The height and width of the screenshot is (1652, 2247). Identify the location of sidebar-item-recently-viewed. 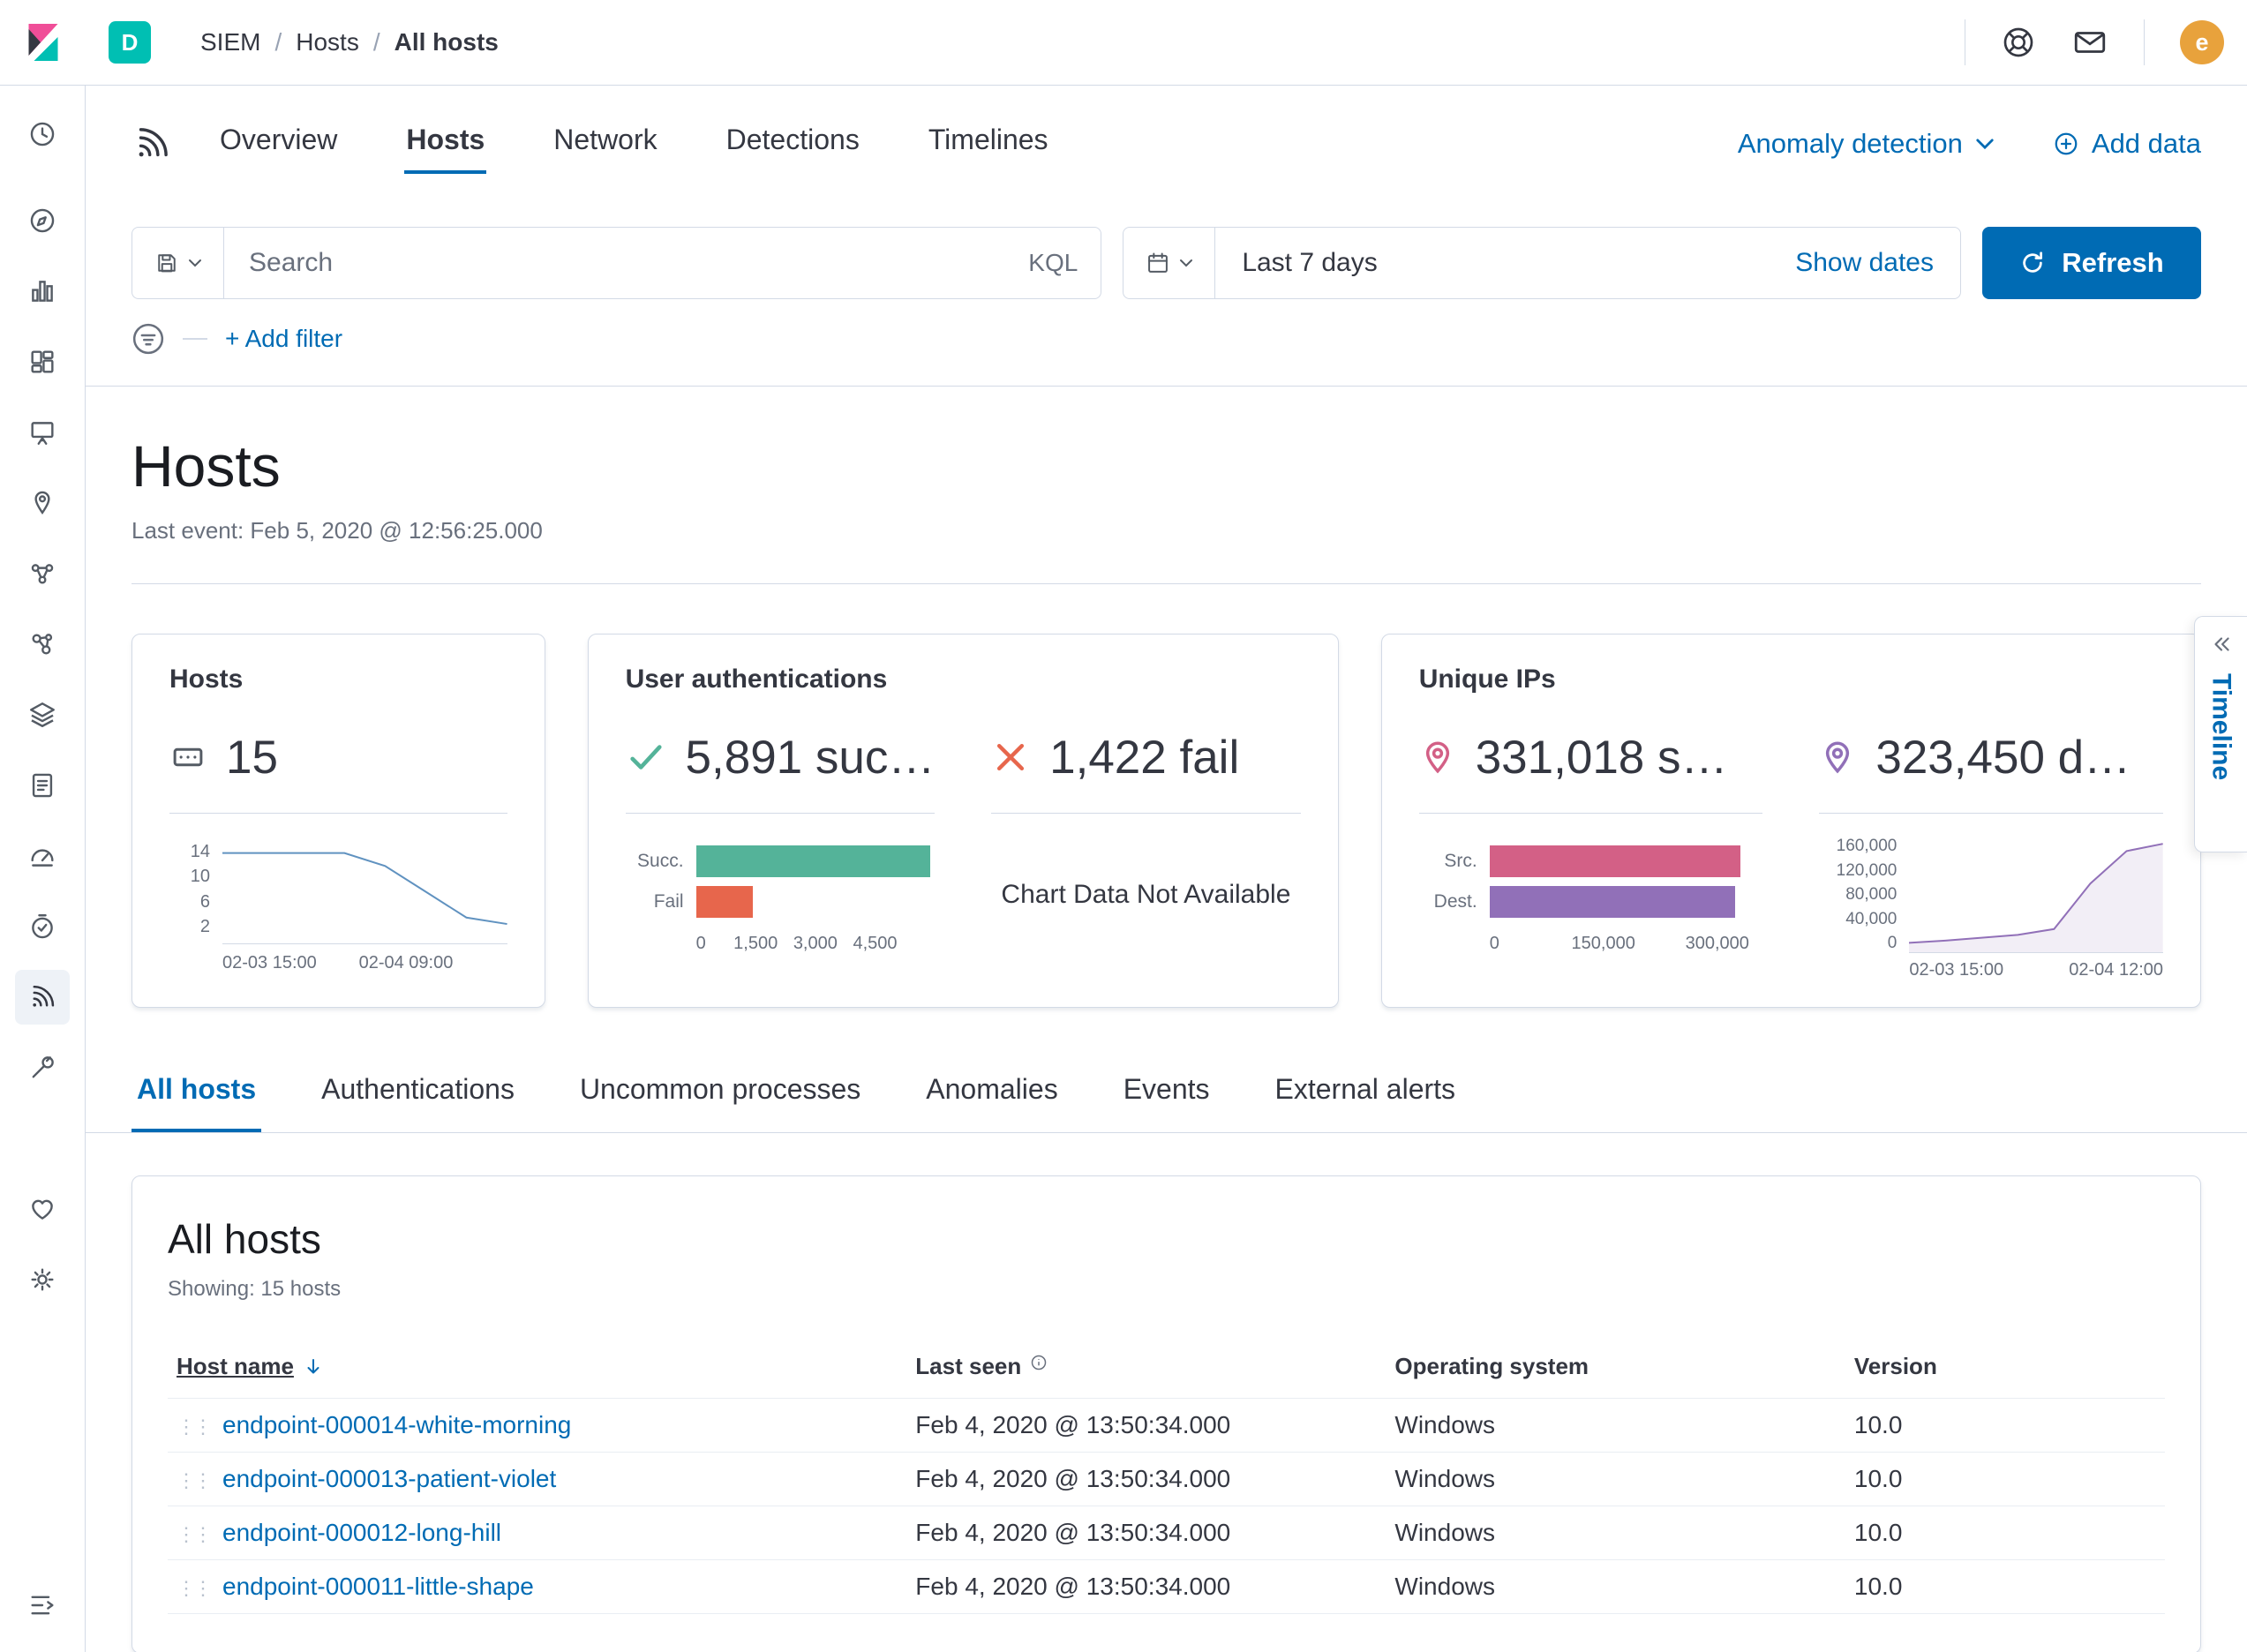
(42, 134).